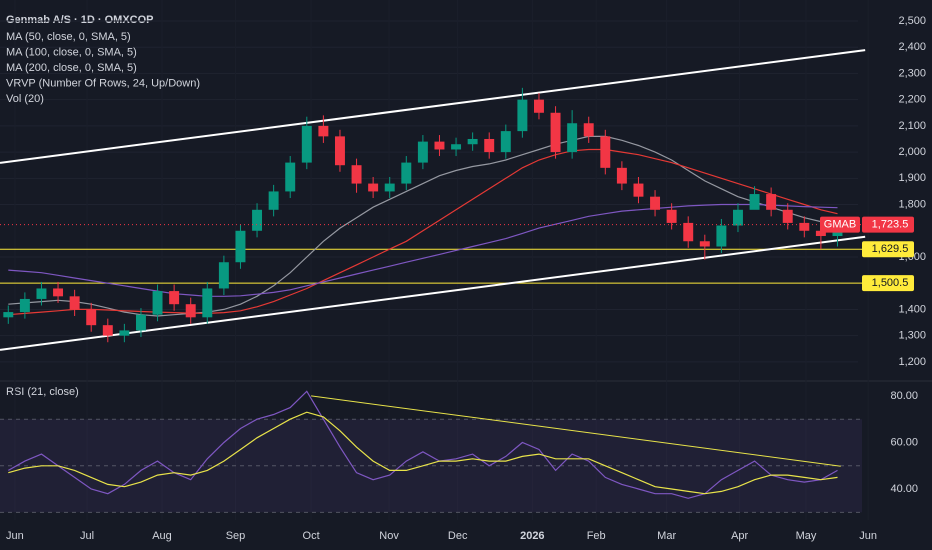 This screenshot has width=932, height=550. I want to click on last-price-tag, so click(888, 224).